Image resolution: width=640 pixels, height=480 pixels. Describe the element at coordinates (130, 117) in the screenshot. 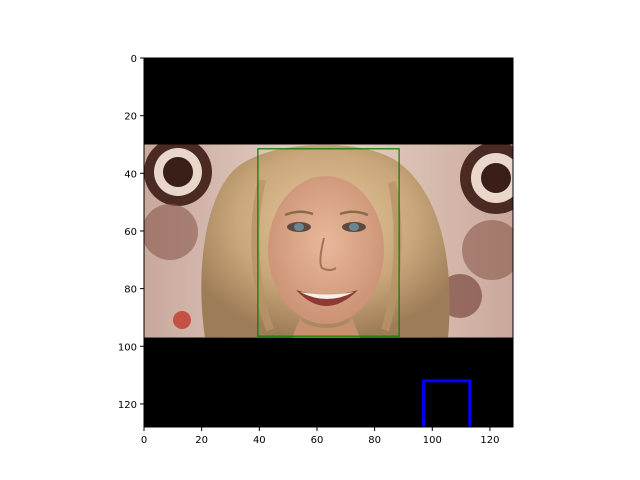

I see `y-tick-label: 20` at that location.